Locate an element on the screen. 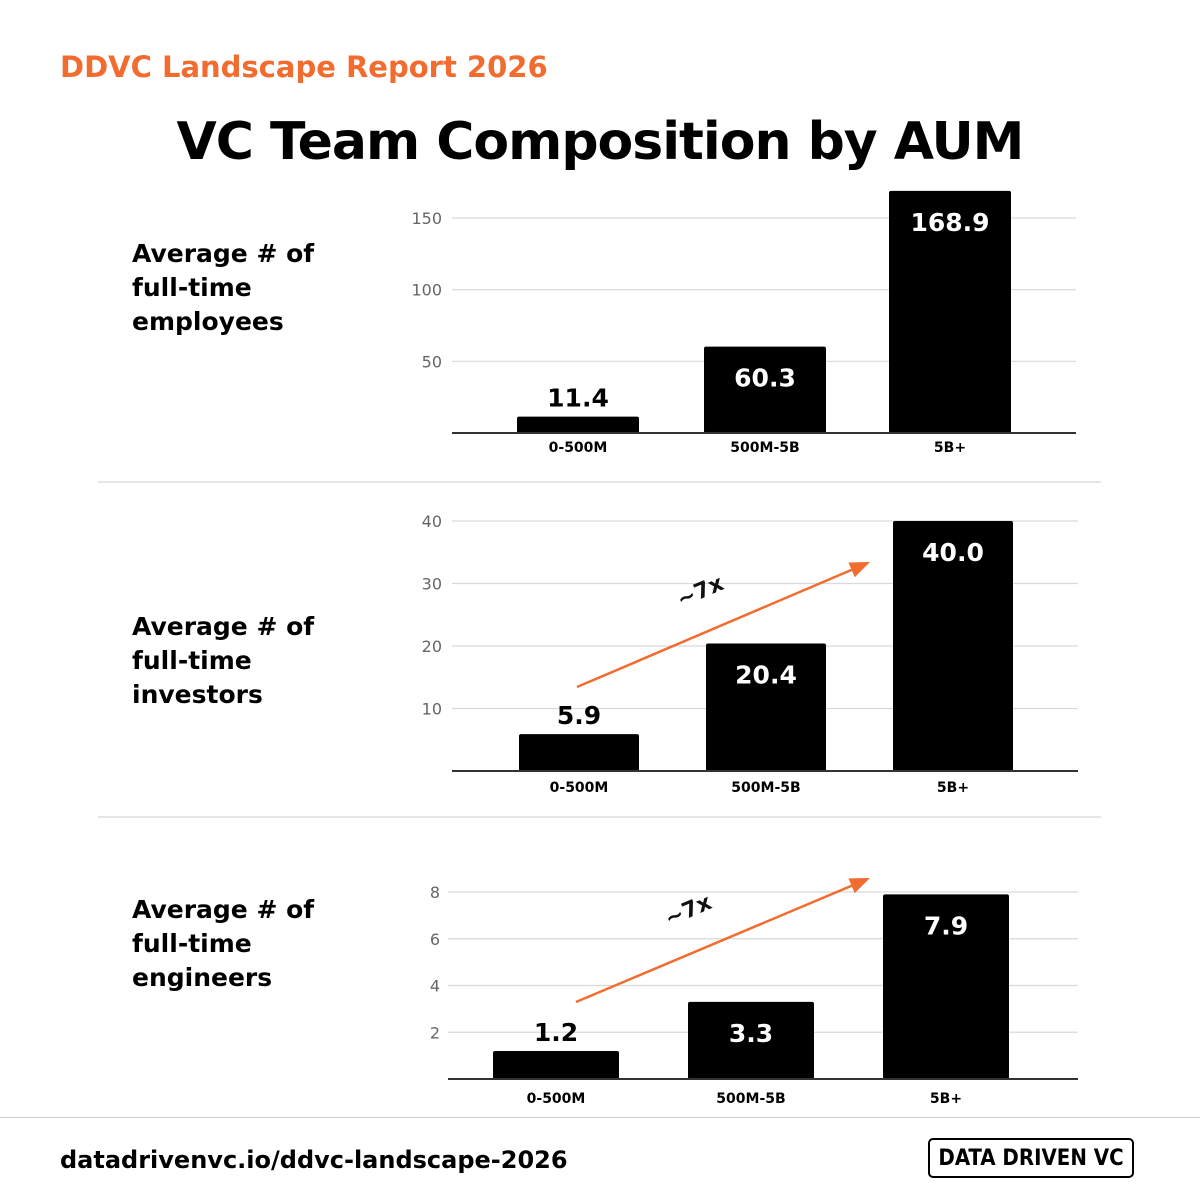  y-tick-label: 100 is located at coordinates (426, 290).